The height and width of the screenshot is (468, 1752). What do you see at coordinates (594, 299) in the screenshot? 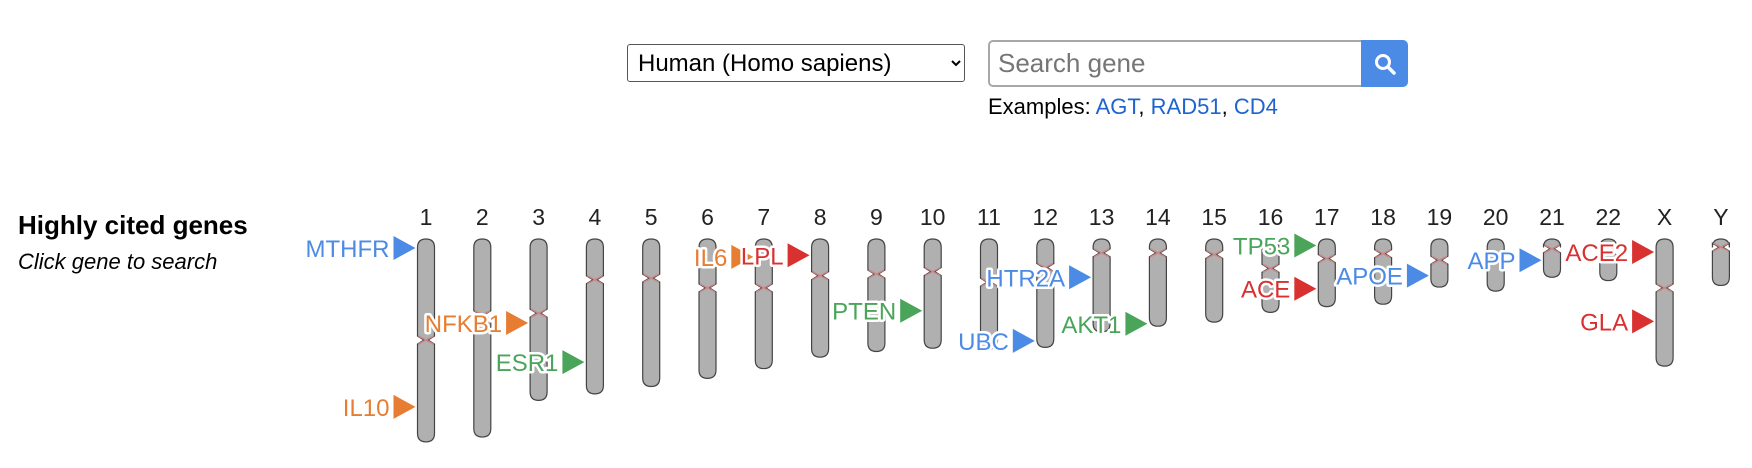
I see `chromosome-4: 4` at bounding box center [594, 299].